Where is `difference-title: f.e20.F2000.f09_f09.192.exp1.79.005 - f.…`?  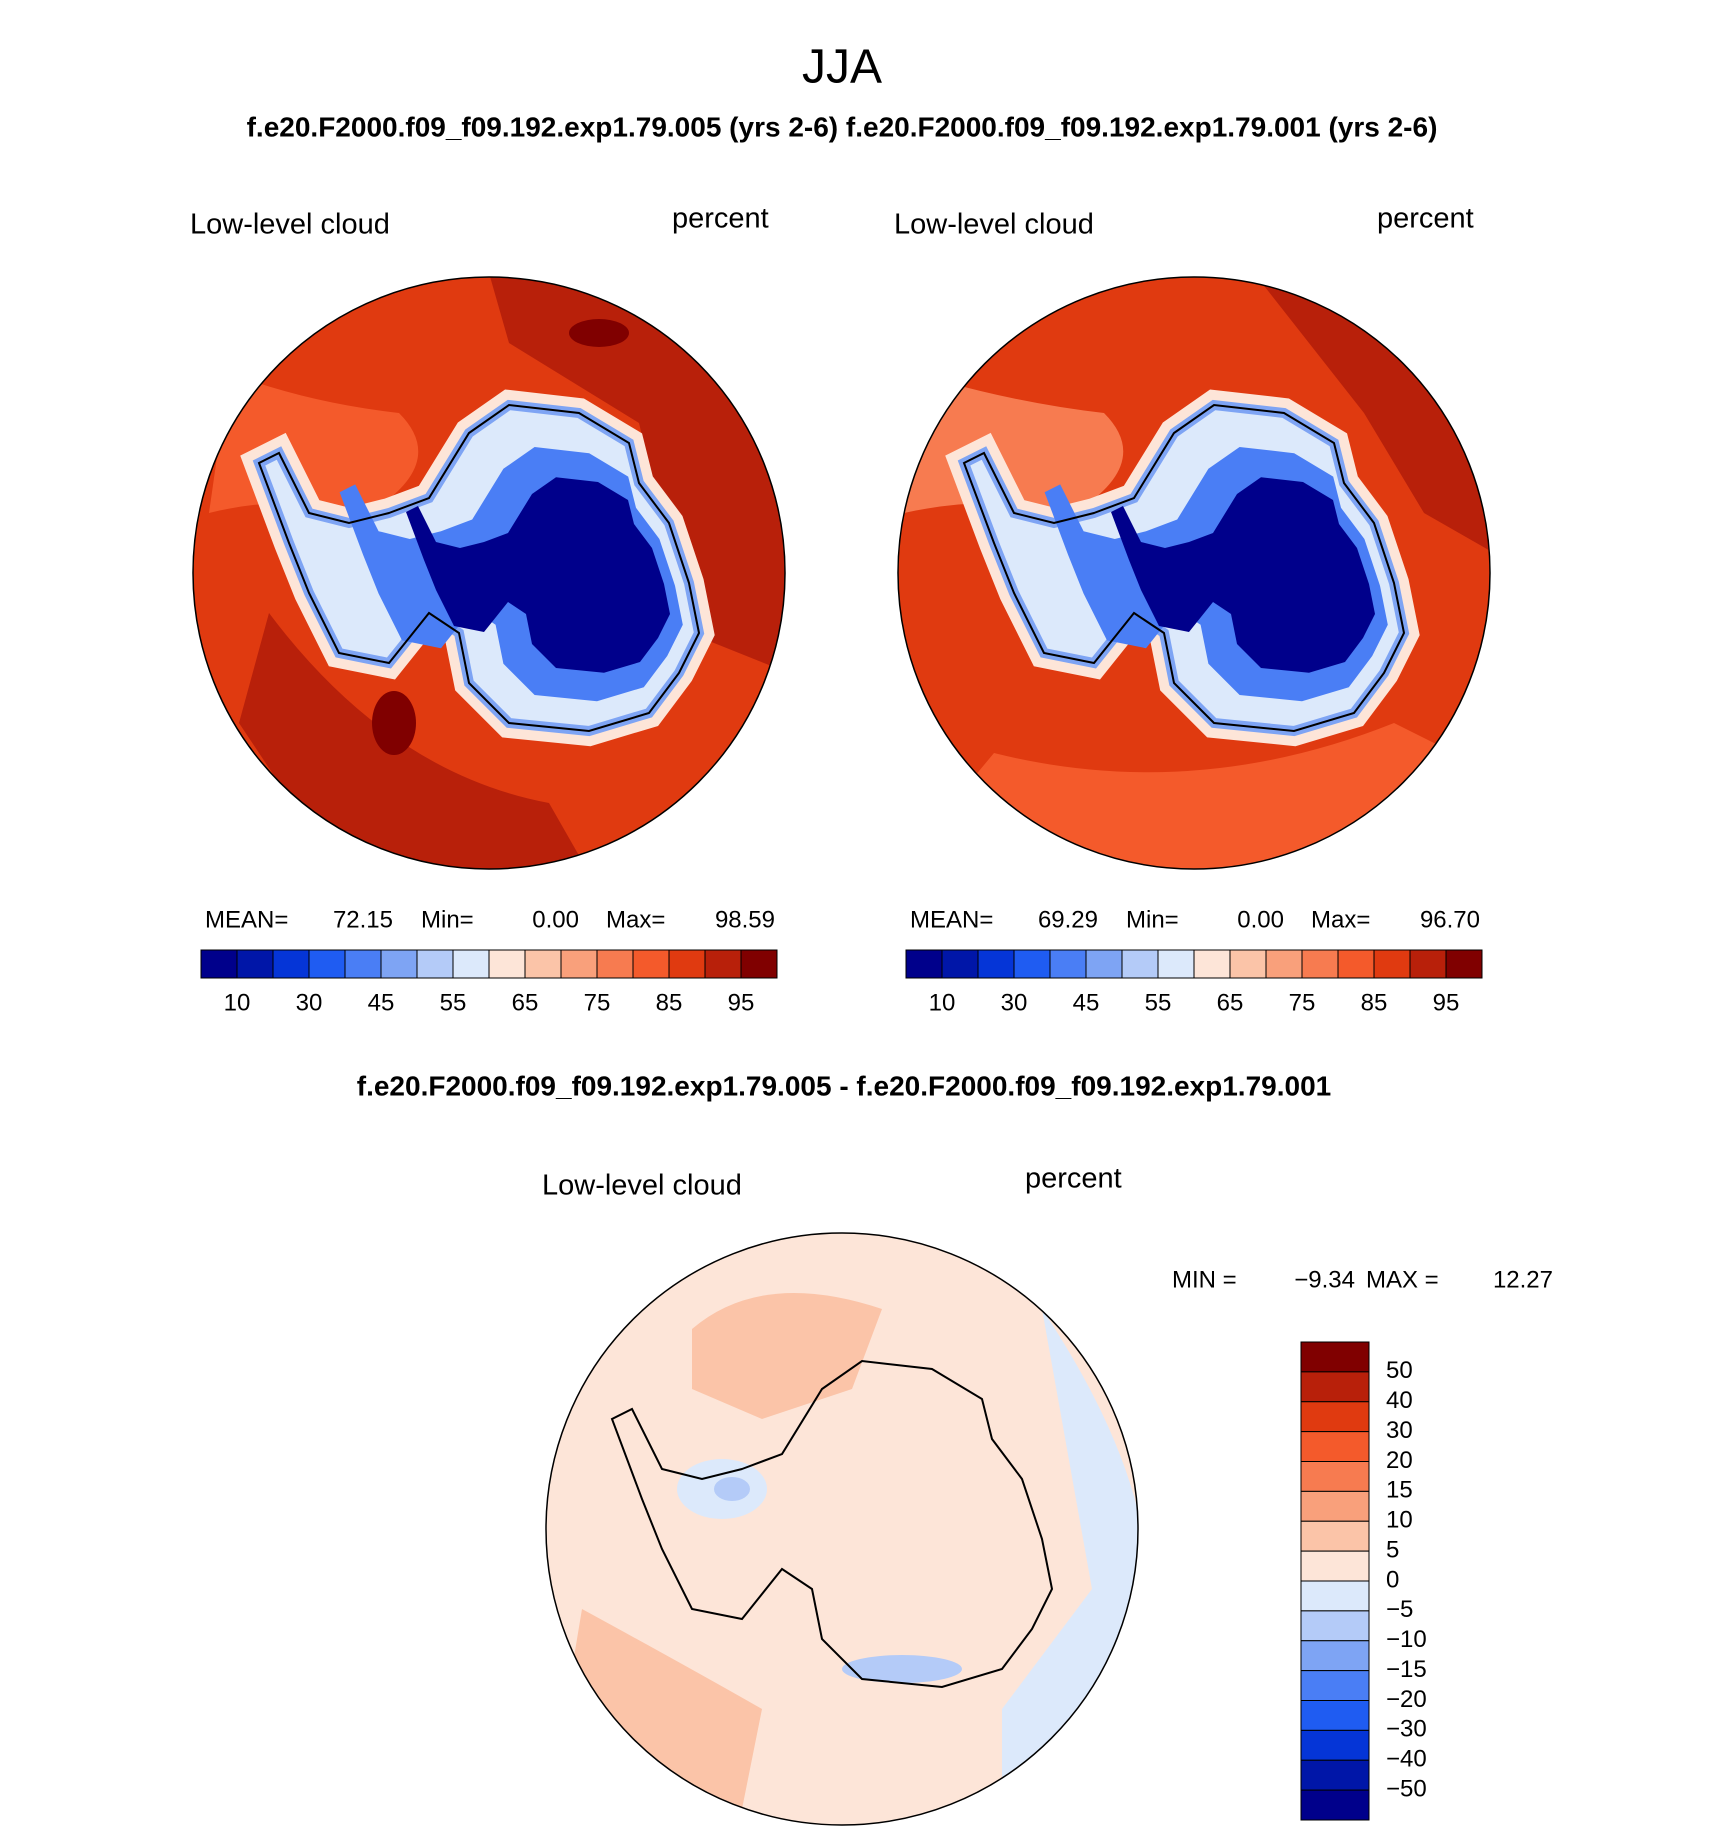 difference-title: f.e20.F2000.f09_f09.192.exp1.79.005 - f.… is located at coordinates (844, 1085).